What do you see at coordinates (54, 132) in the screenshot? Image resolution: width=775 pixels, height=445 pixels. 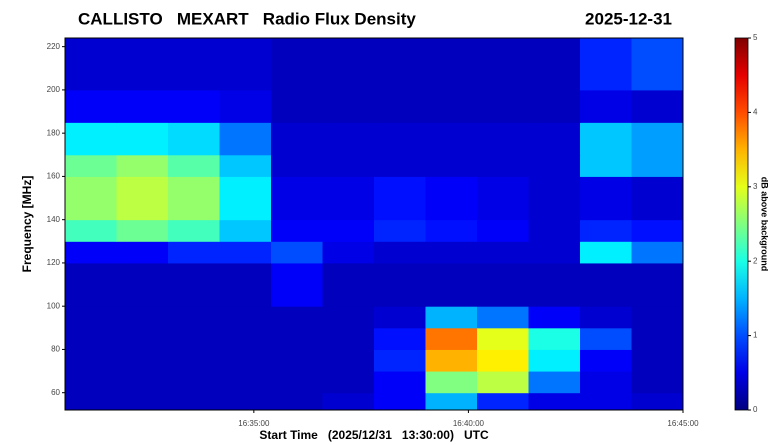 I see `y-tick-label: 180` at bounding box center [54, 132].